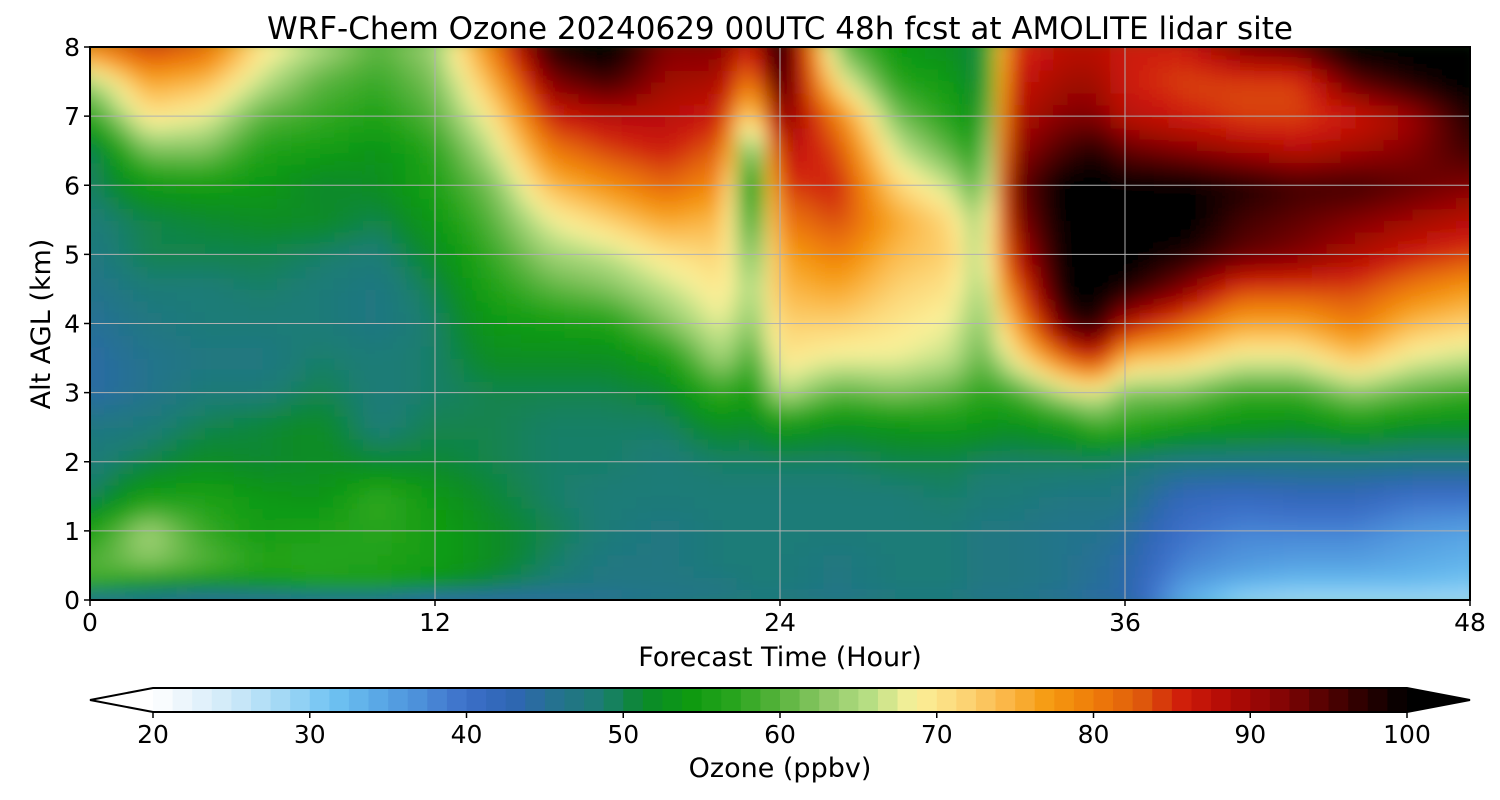 Image resolution: width=1500 pixels, height=800 pixels. I want to click on colorbar-segment, so click(280, 700).